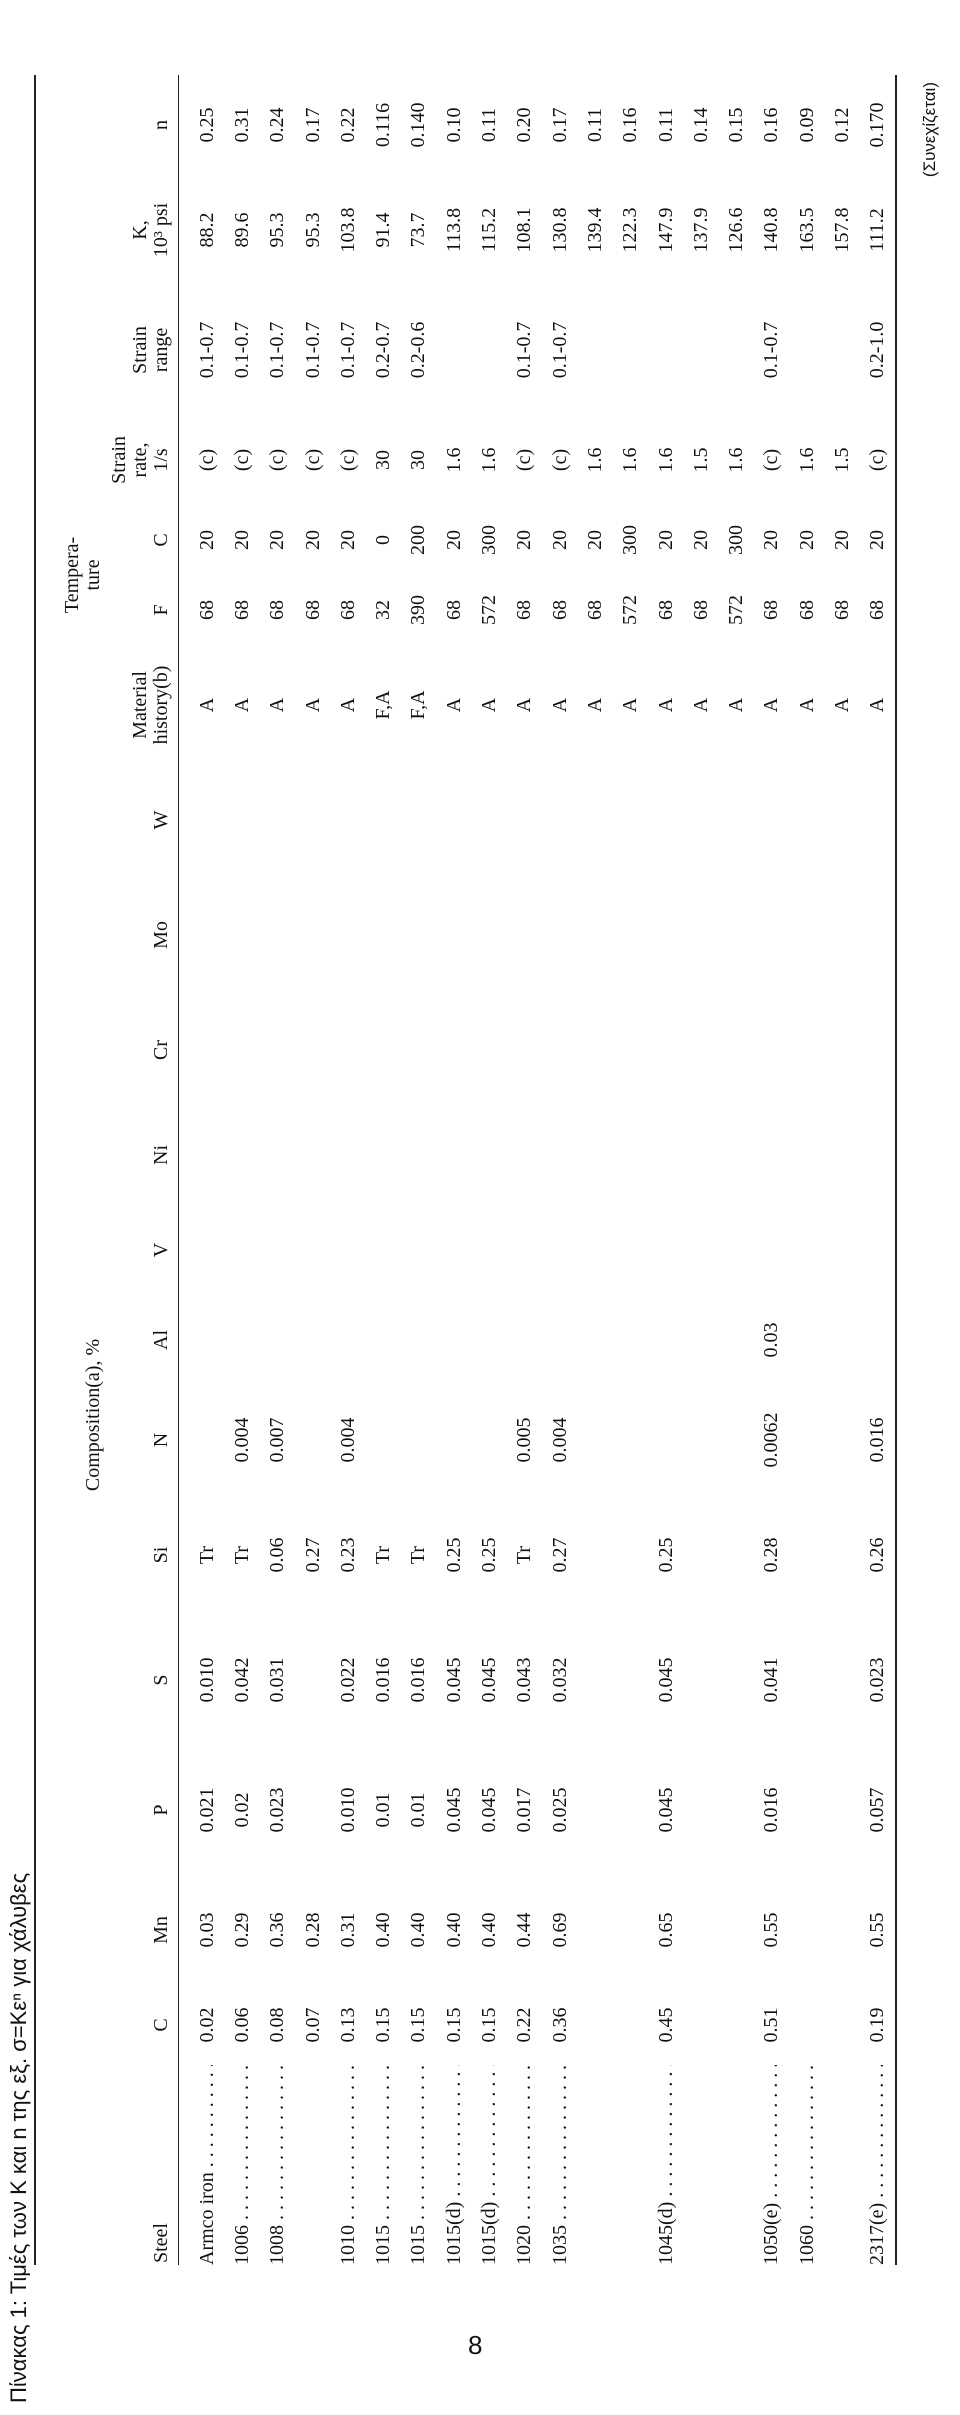 Image resolution: width=960 pixels, height=2415 pixels. I want to click on cell: 0.16, so click(771, 125).